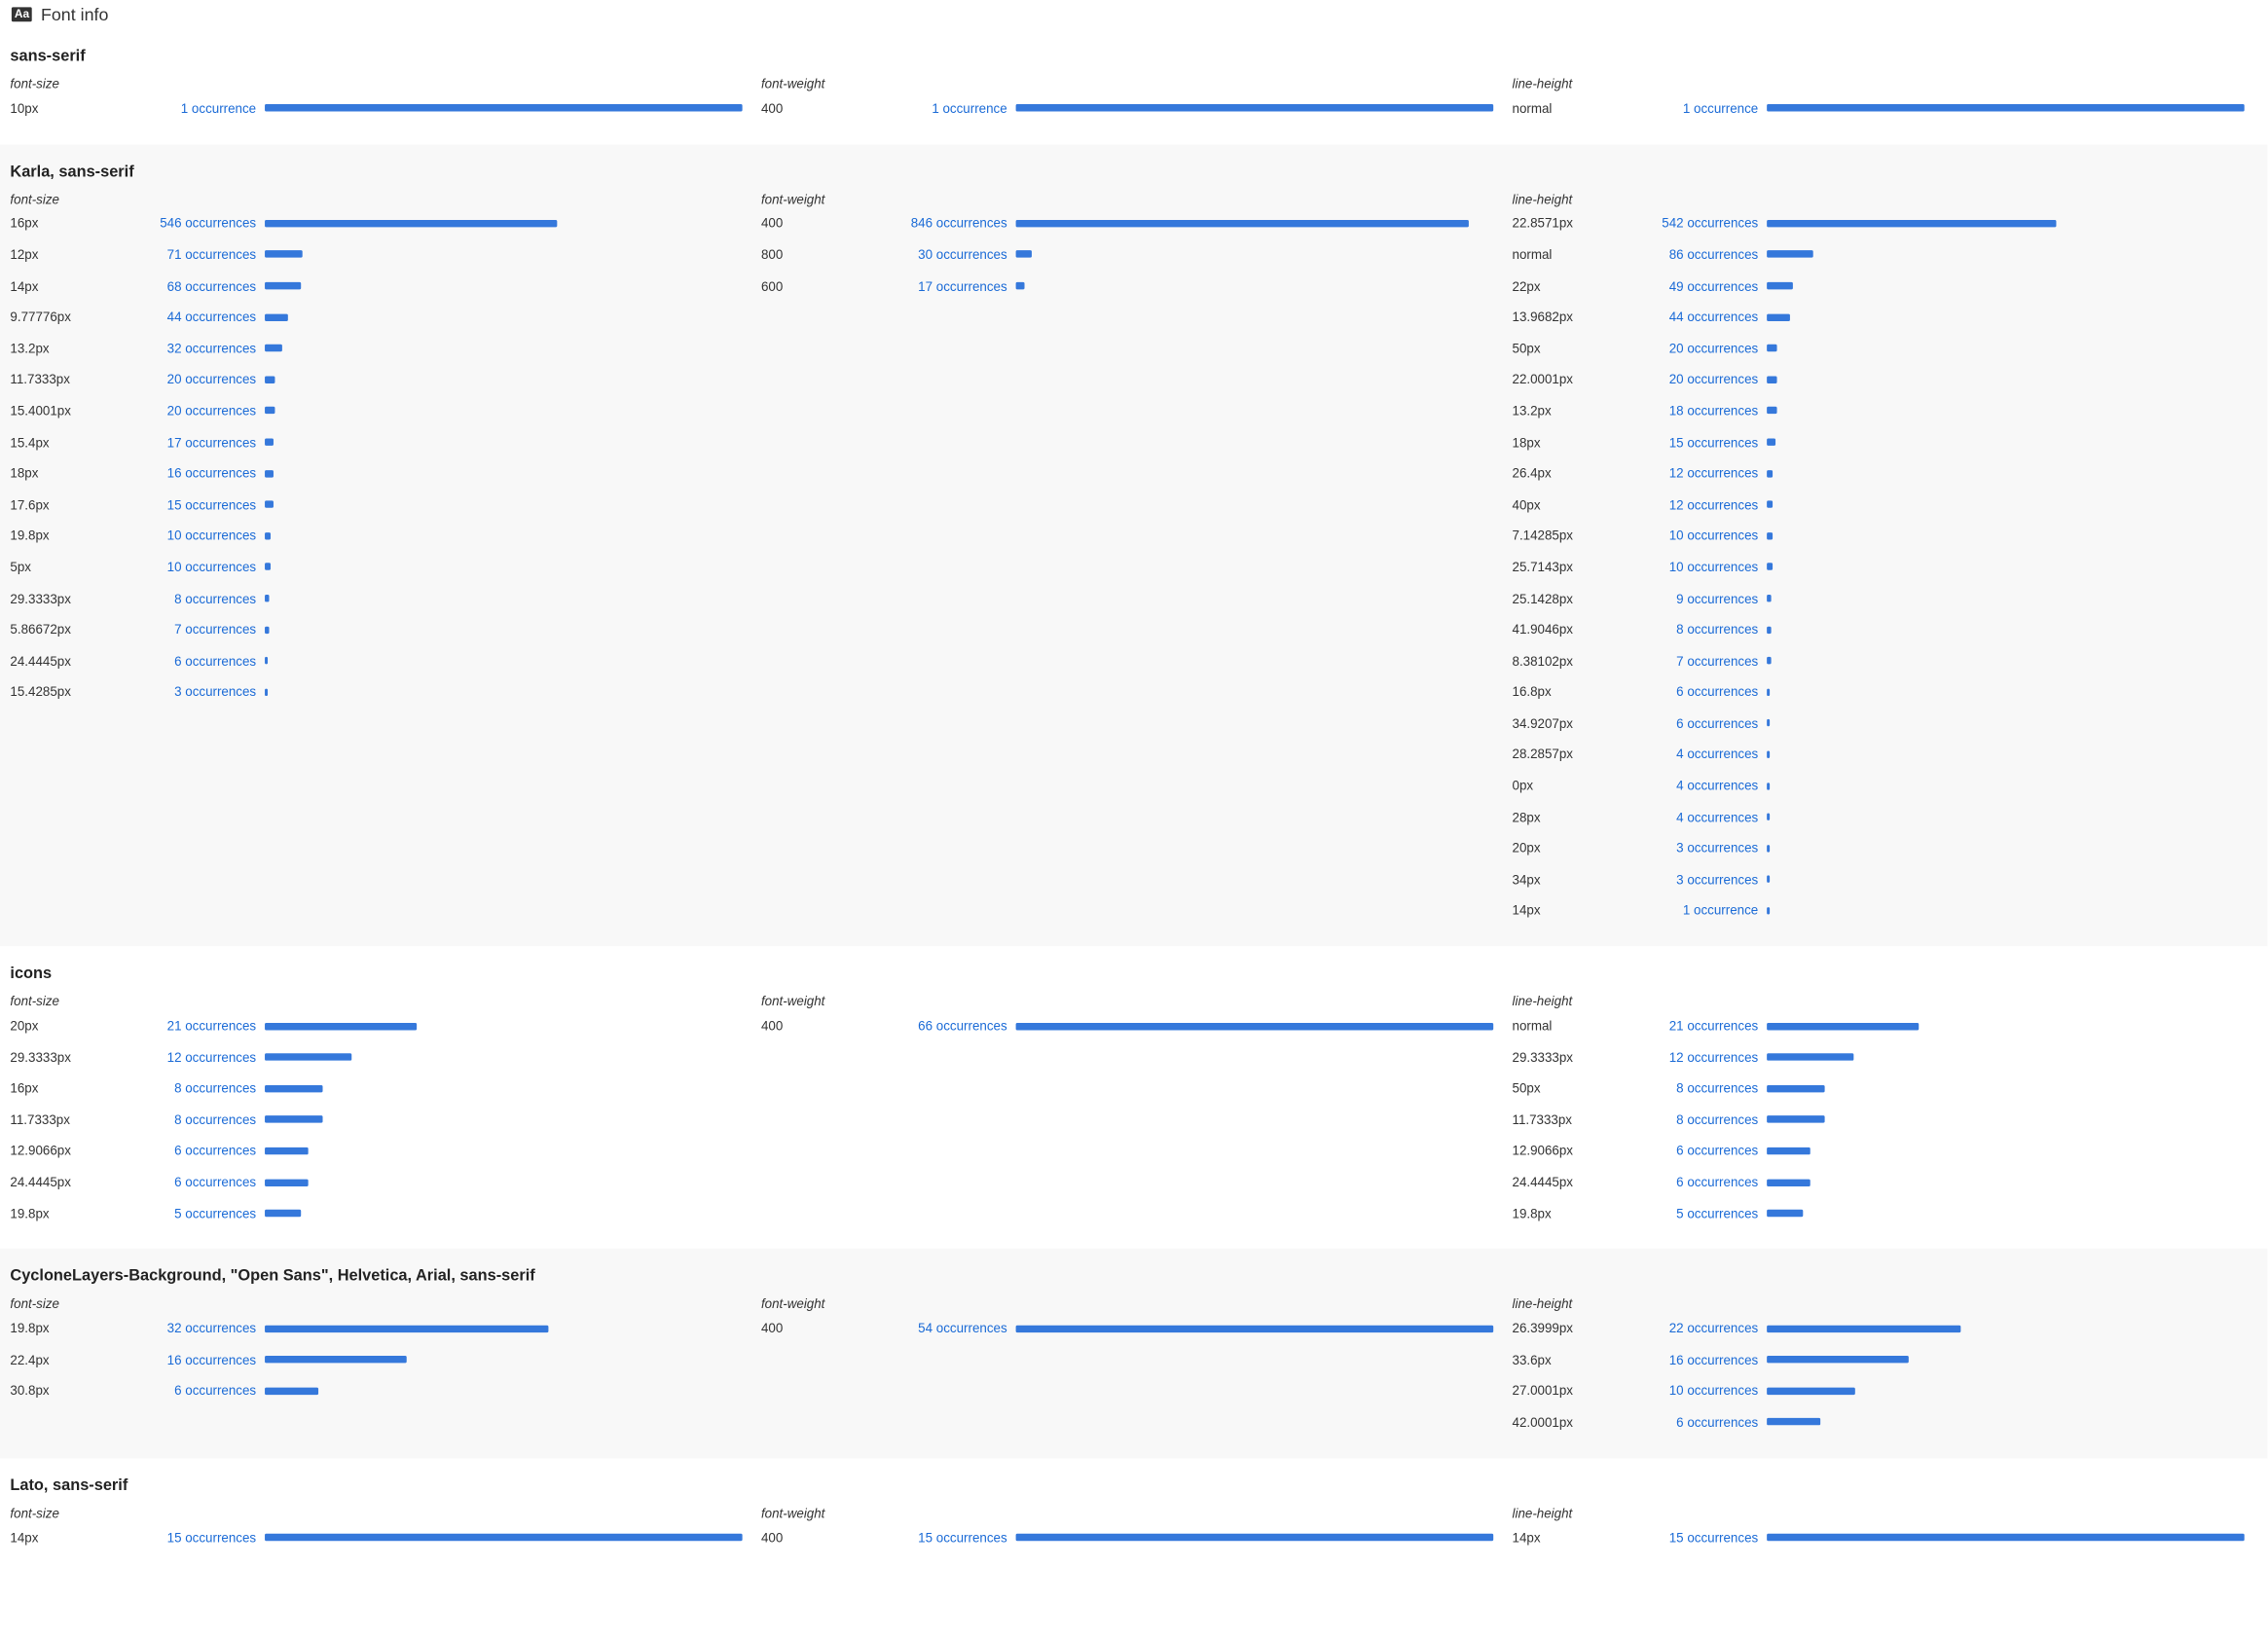 Image resolution: width=2268 pixels, height=1639 pixels. Describe the element at coordinates (1543, 1182) in the screenshot. I see `metric-value: 24.4445px` at that location.